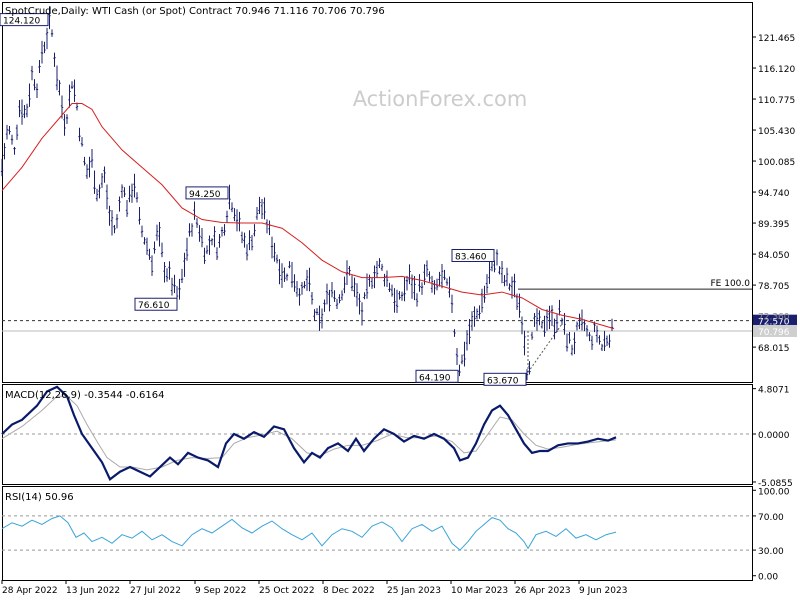  What do you see at coordinates (220, 591) in the screenshot?
I see `x-tick-label: 9 Sep 2022` at bounding box center [220, 591].